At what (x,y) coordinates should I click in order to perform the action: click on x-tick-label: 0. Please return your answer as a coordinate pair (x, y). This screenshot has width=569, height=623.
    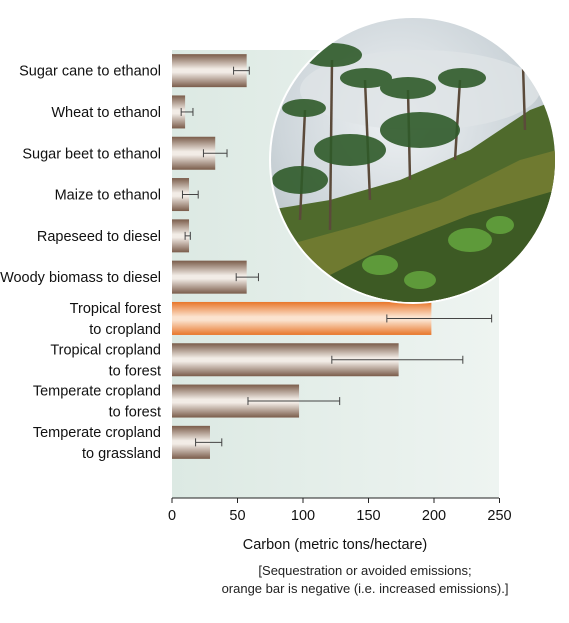
    Looking at the image, I should click on (172, 516).